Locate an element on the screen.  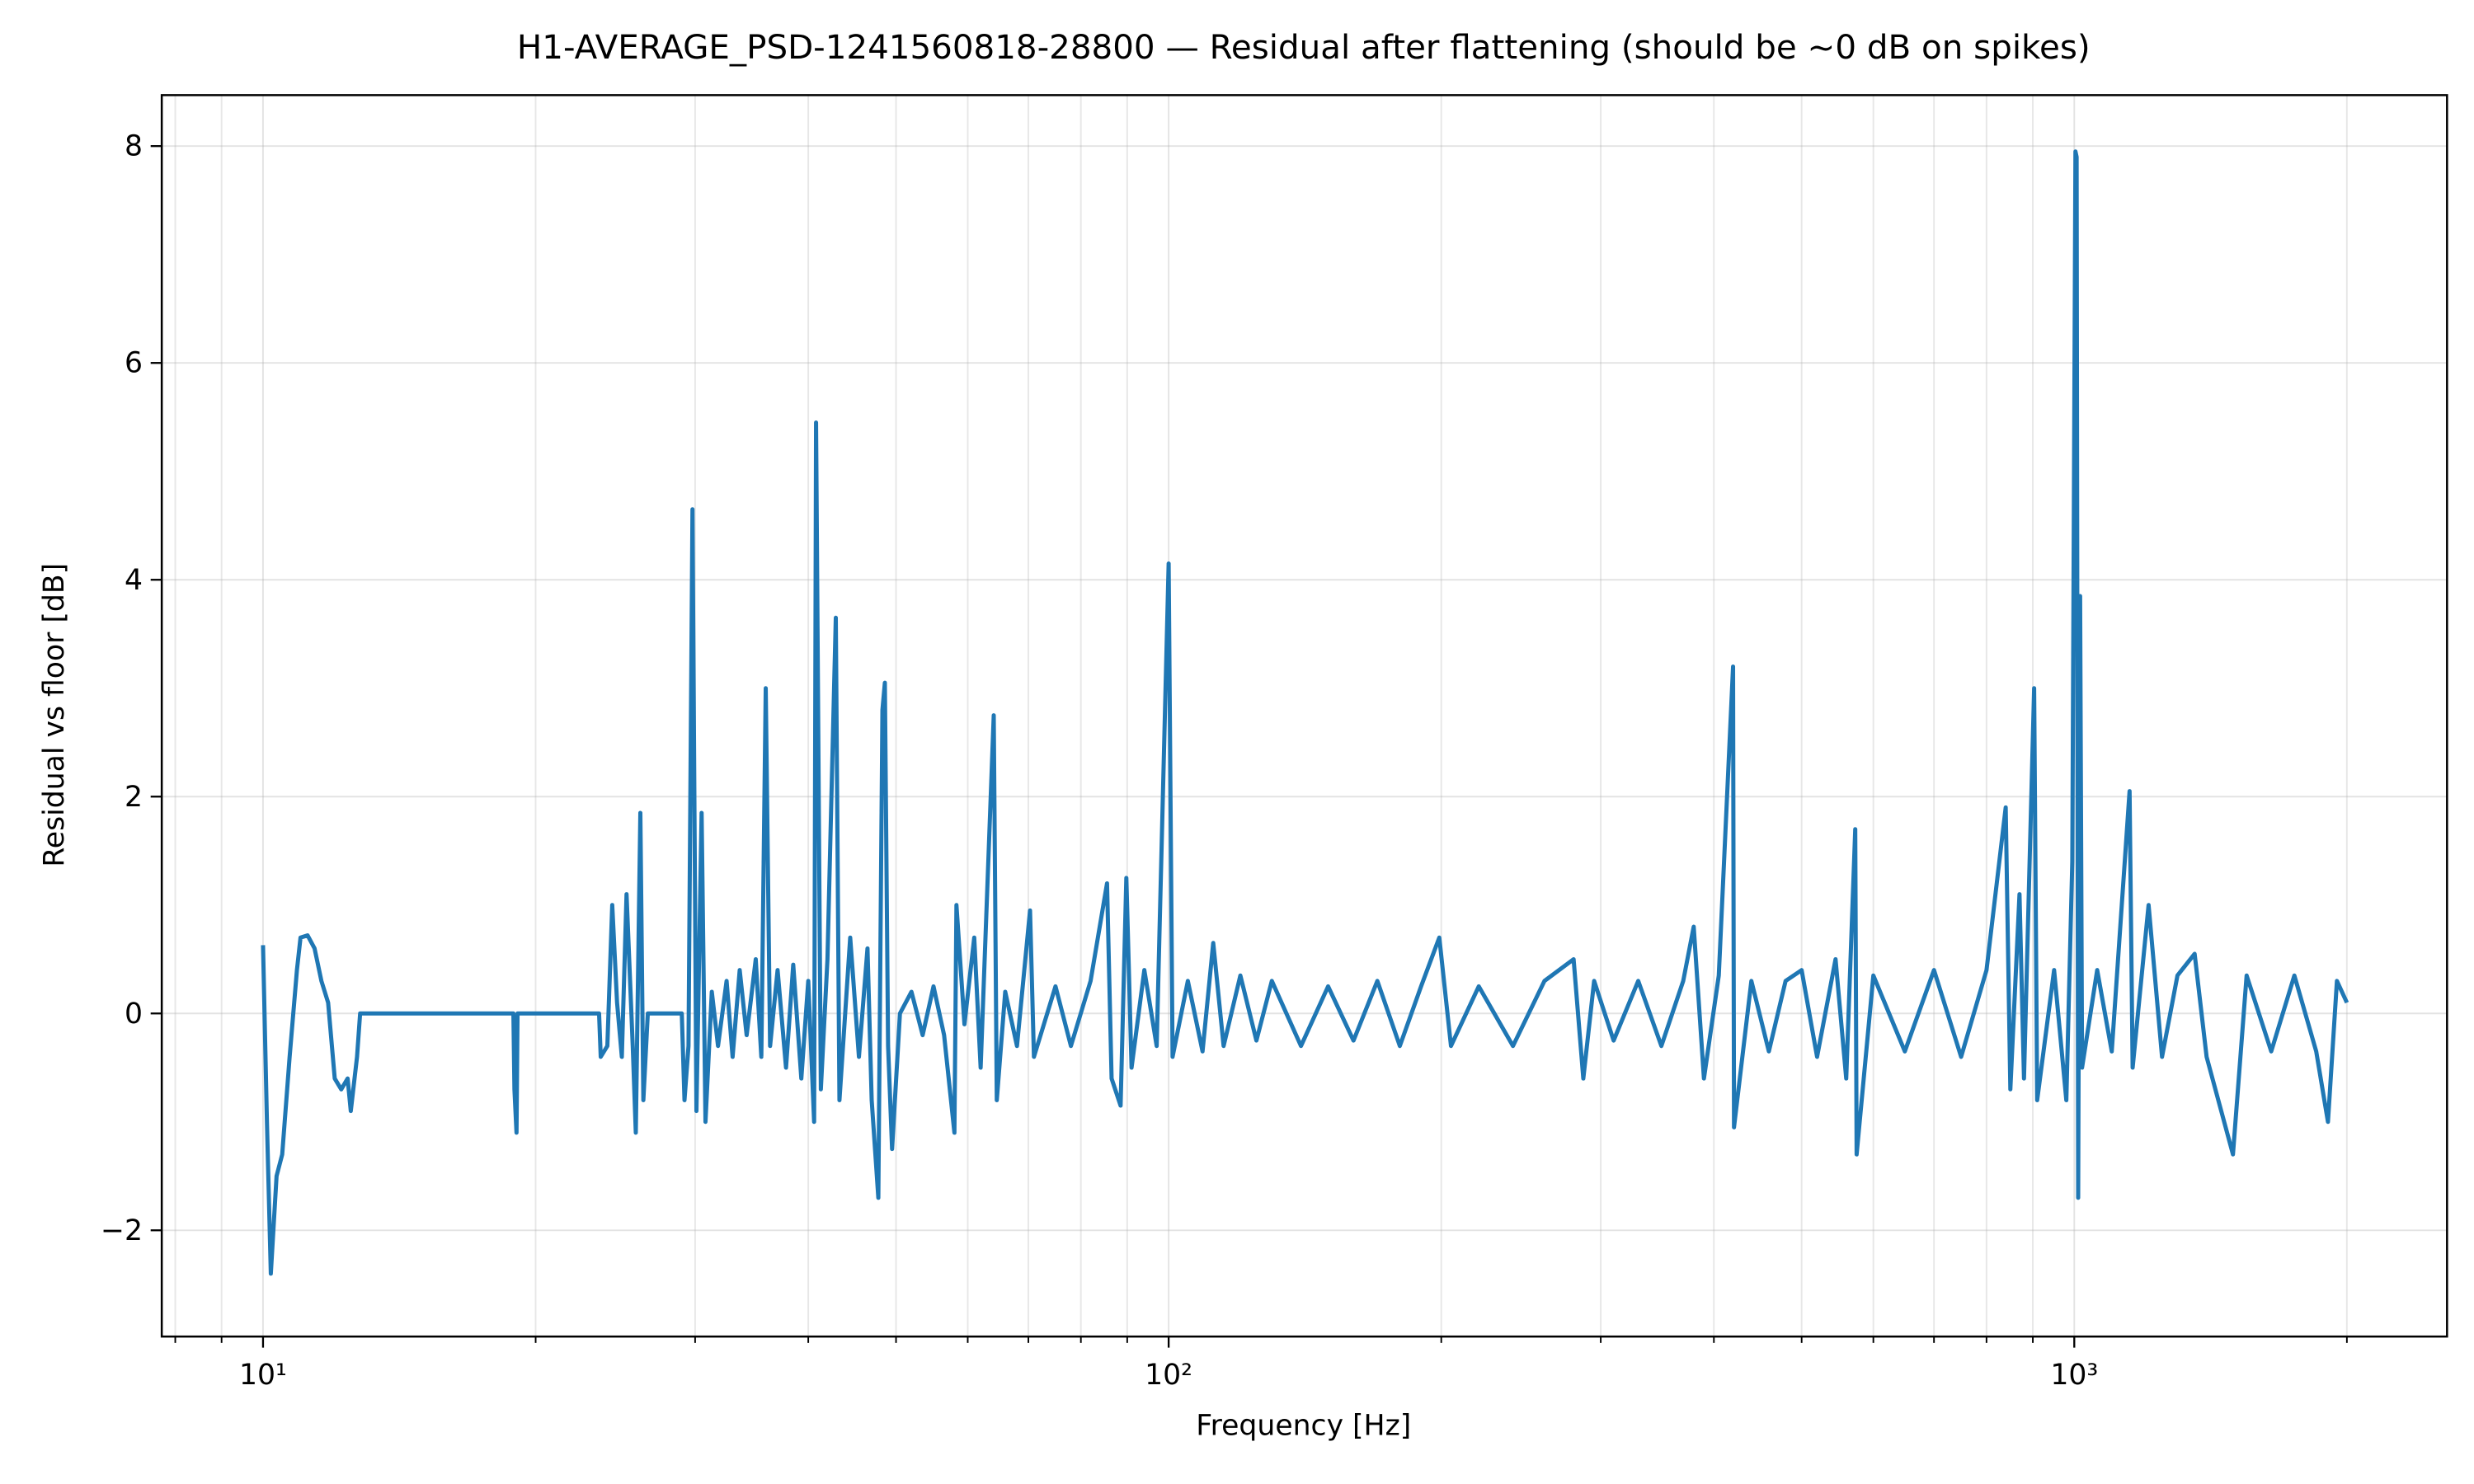
x-axis-label: Frequency [Hz] is located at coordinates (1303, 1425).